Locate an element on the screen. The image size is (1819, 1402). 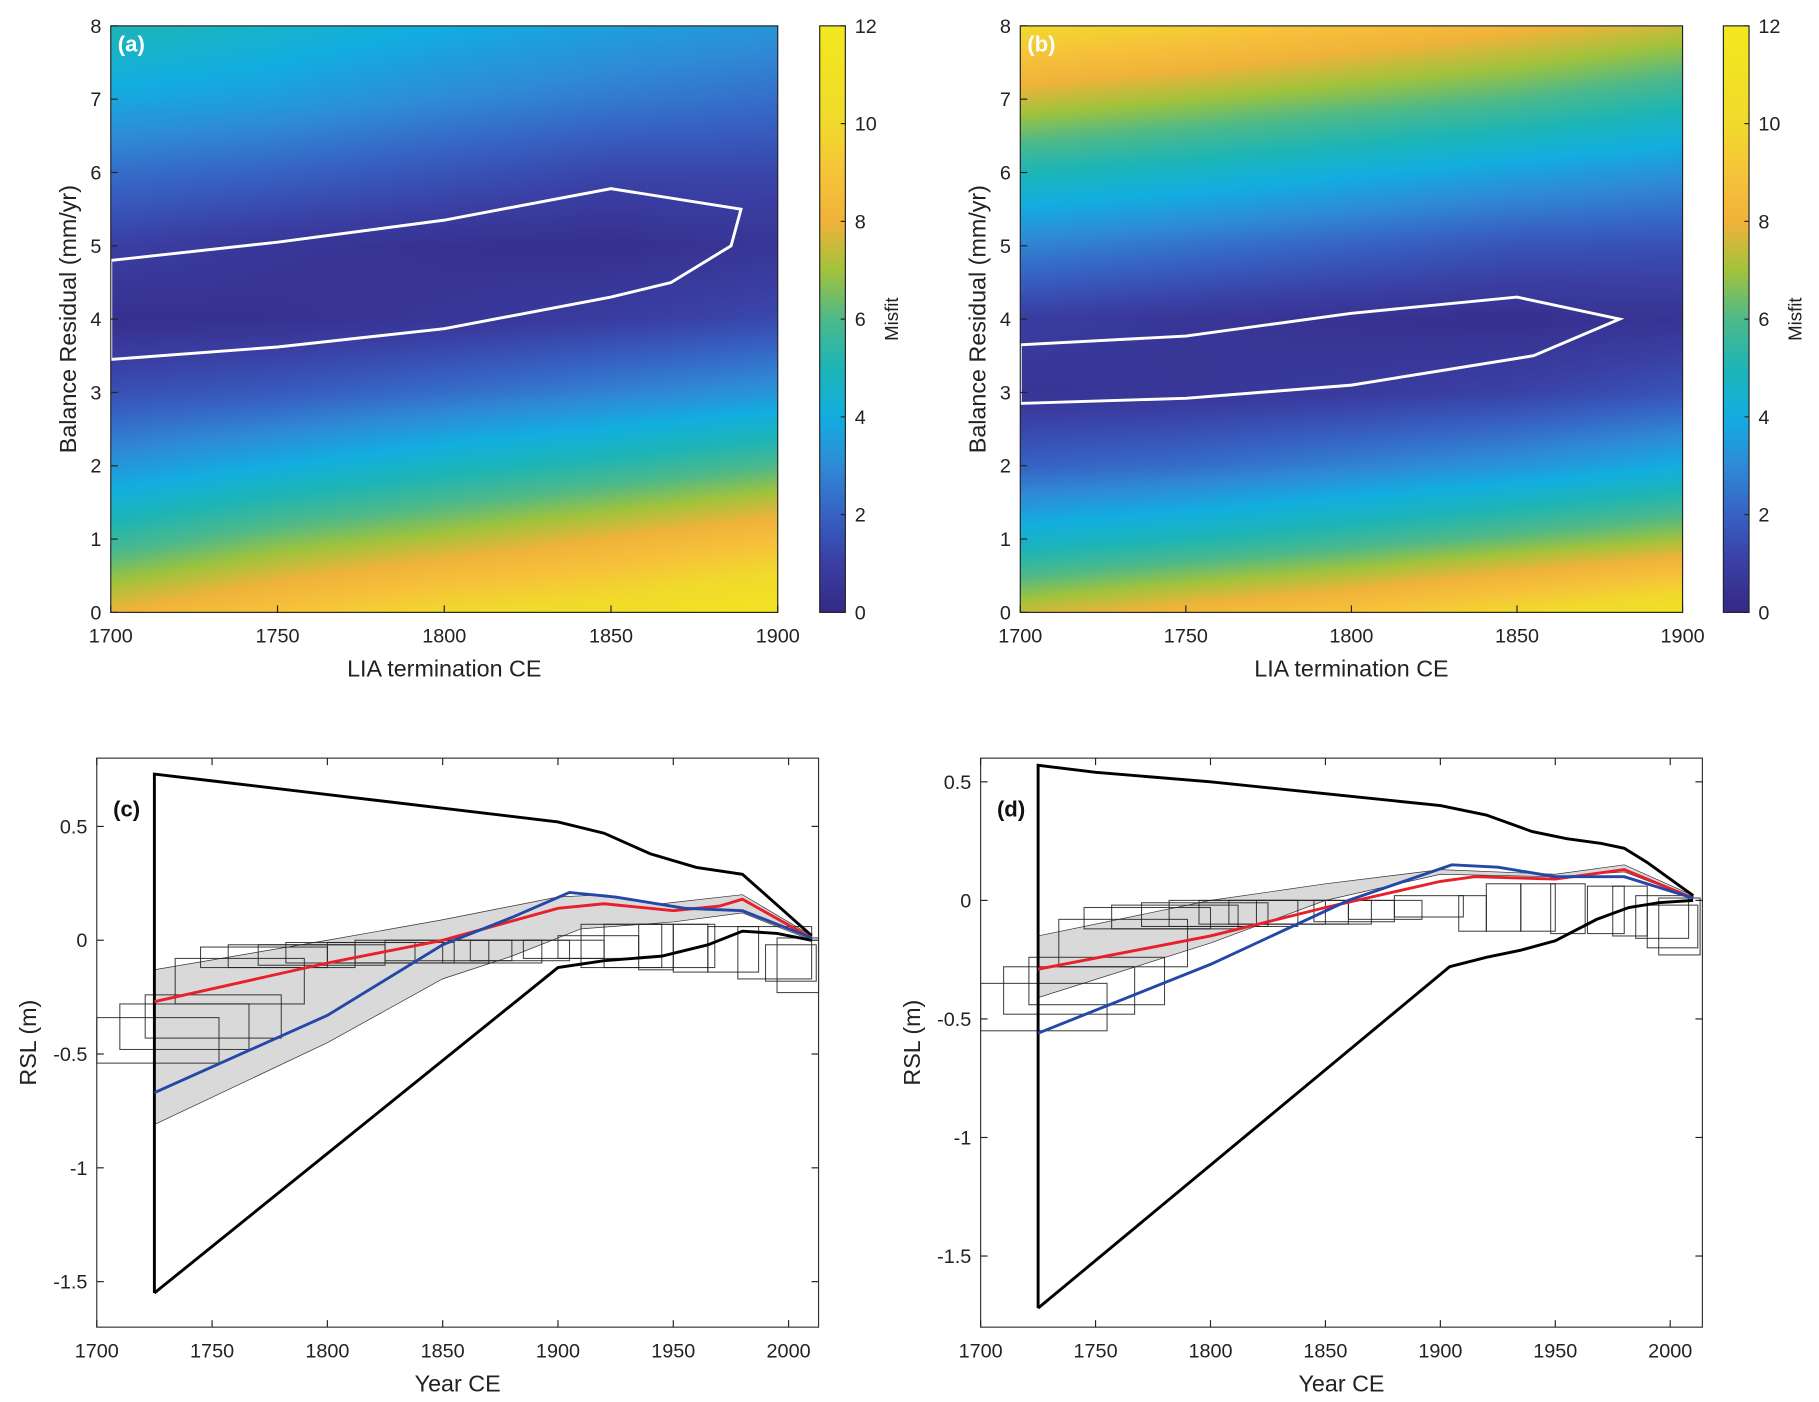
panel-label: (d) is located at coordinates (1011, 808).